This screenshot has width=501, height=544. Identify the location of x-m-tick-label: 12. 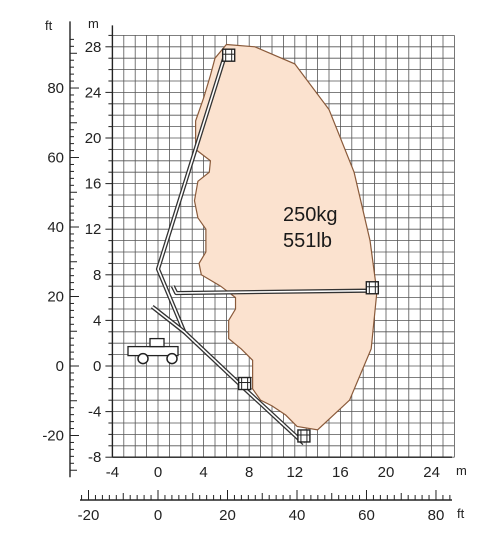
(294, 472).